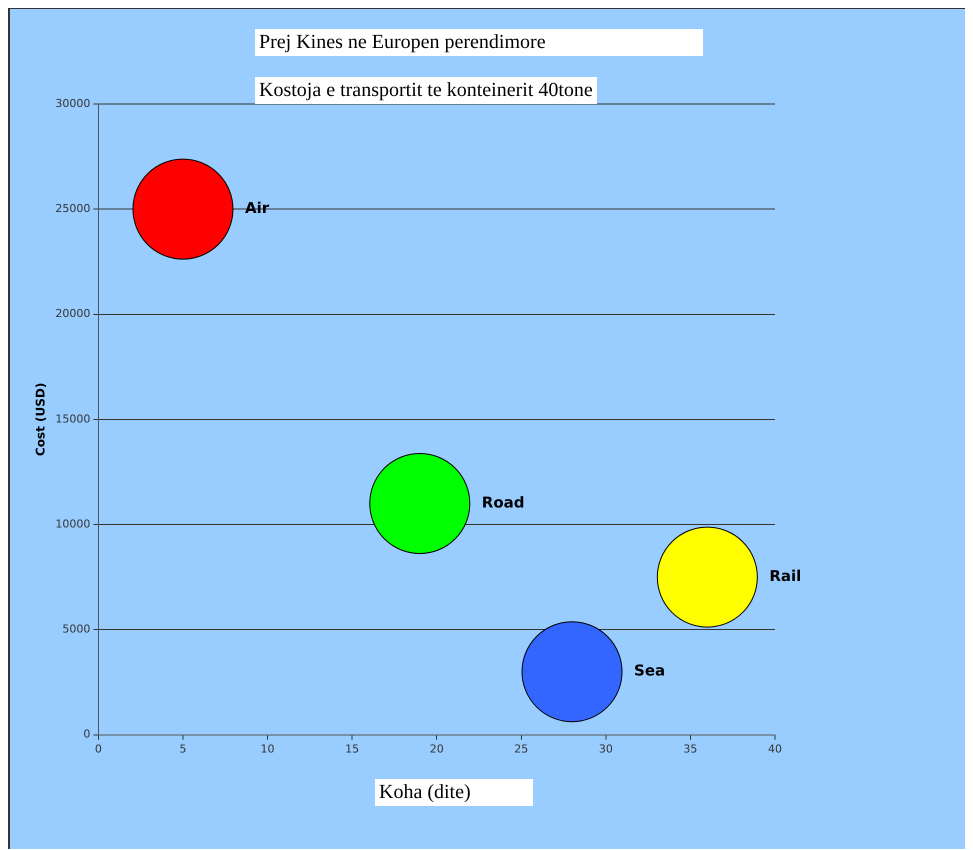 Image resolution: width=973 pixels, height=850 pixels. What do you see at coordinates (267, 749) in the screenshot?
I see `x-tick-label: 10` at bounding box center [267, 749].